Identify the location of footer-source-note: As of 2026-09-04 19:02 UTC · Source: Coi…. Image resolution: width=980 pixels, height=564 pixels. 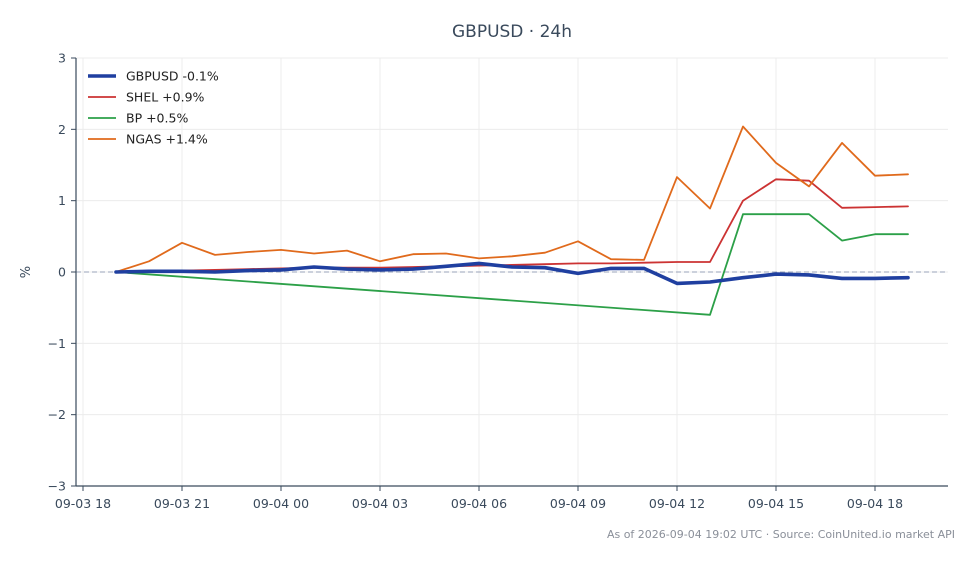
(781, 534).